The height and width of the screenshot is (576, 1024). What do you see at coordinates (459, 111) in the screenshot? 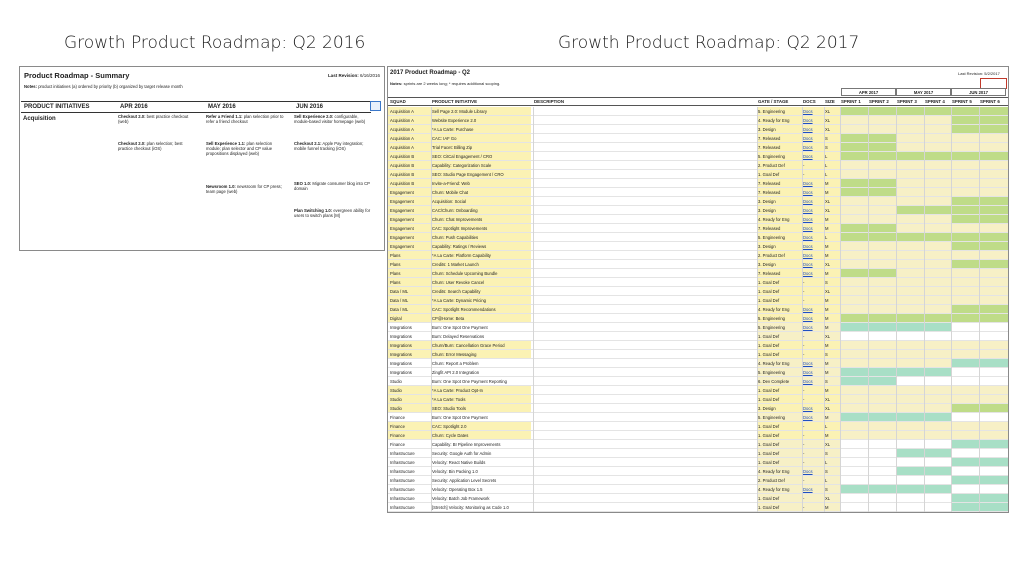
I see `initiative-cell: Sell Page 2.0: Module Library` at bounding box center [459, 111].